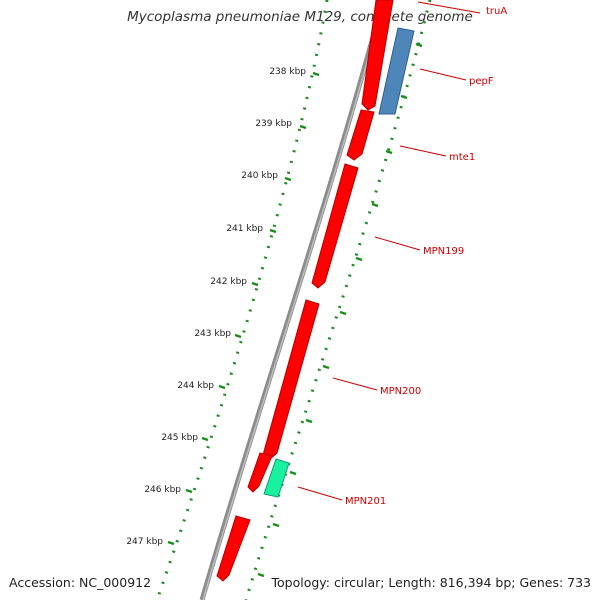 The height and width of the screenshot is (600, 600). What do you see at coordinates (355, 384) in the screenshot?
I see `leader-MPN200` at bounding box center [355, 384].